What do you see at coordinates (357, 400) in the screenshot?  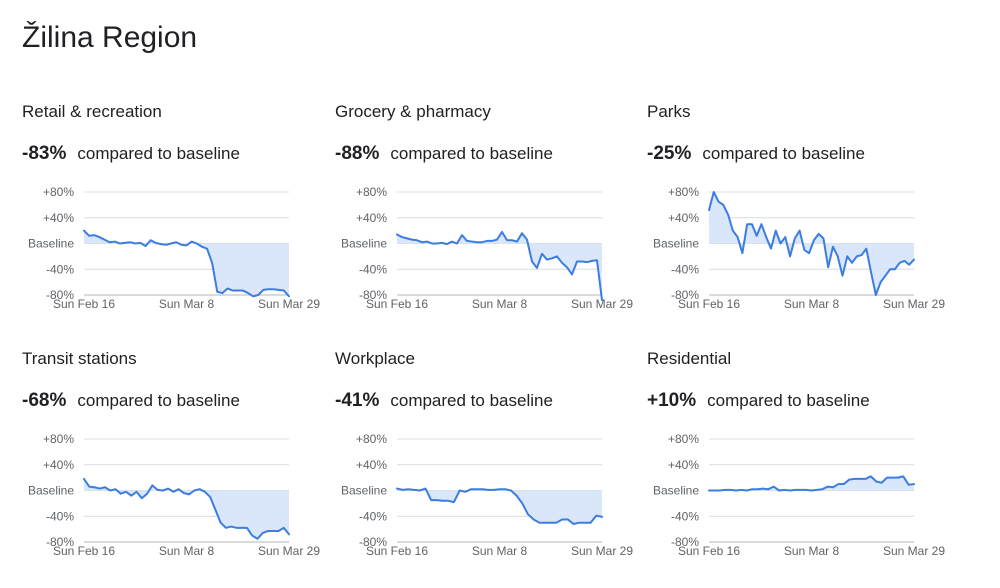 I see `change-value: -41%` at bounding box center [357, 400].